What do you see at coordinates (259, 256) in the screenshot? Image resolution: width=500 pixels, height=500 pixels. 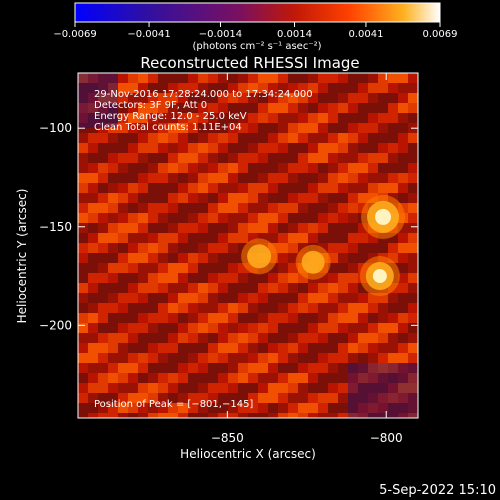 I see `source` at bounding box center [259, 256].